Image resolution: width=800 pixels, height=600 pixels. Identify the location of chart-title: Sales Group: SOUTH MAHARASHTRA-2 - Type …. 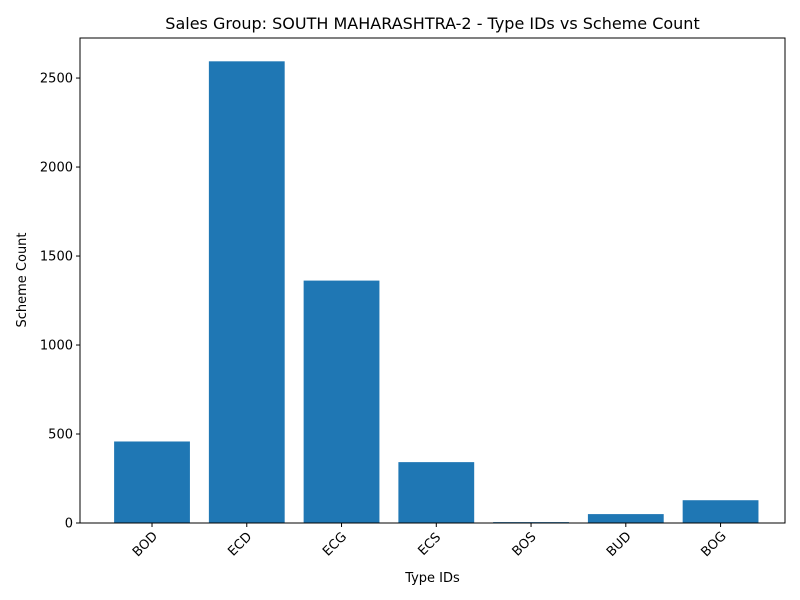
(432, 23).